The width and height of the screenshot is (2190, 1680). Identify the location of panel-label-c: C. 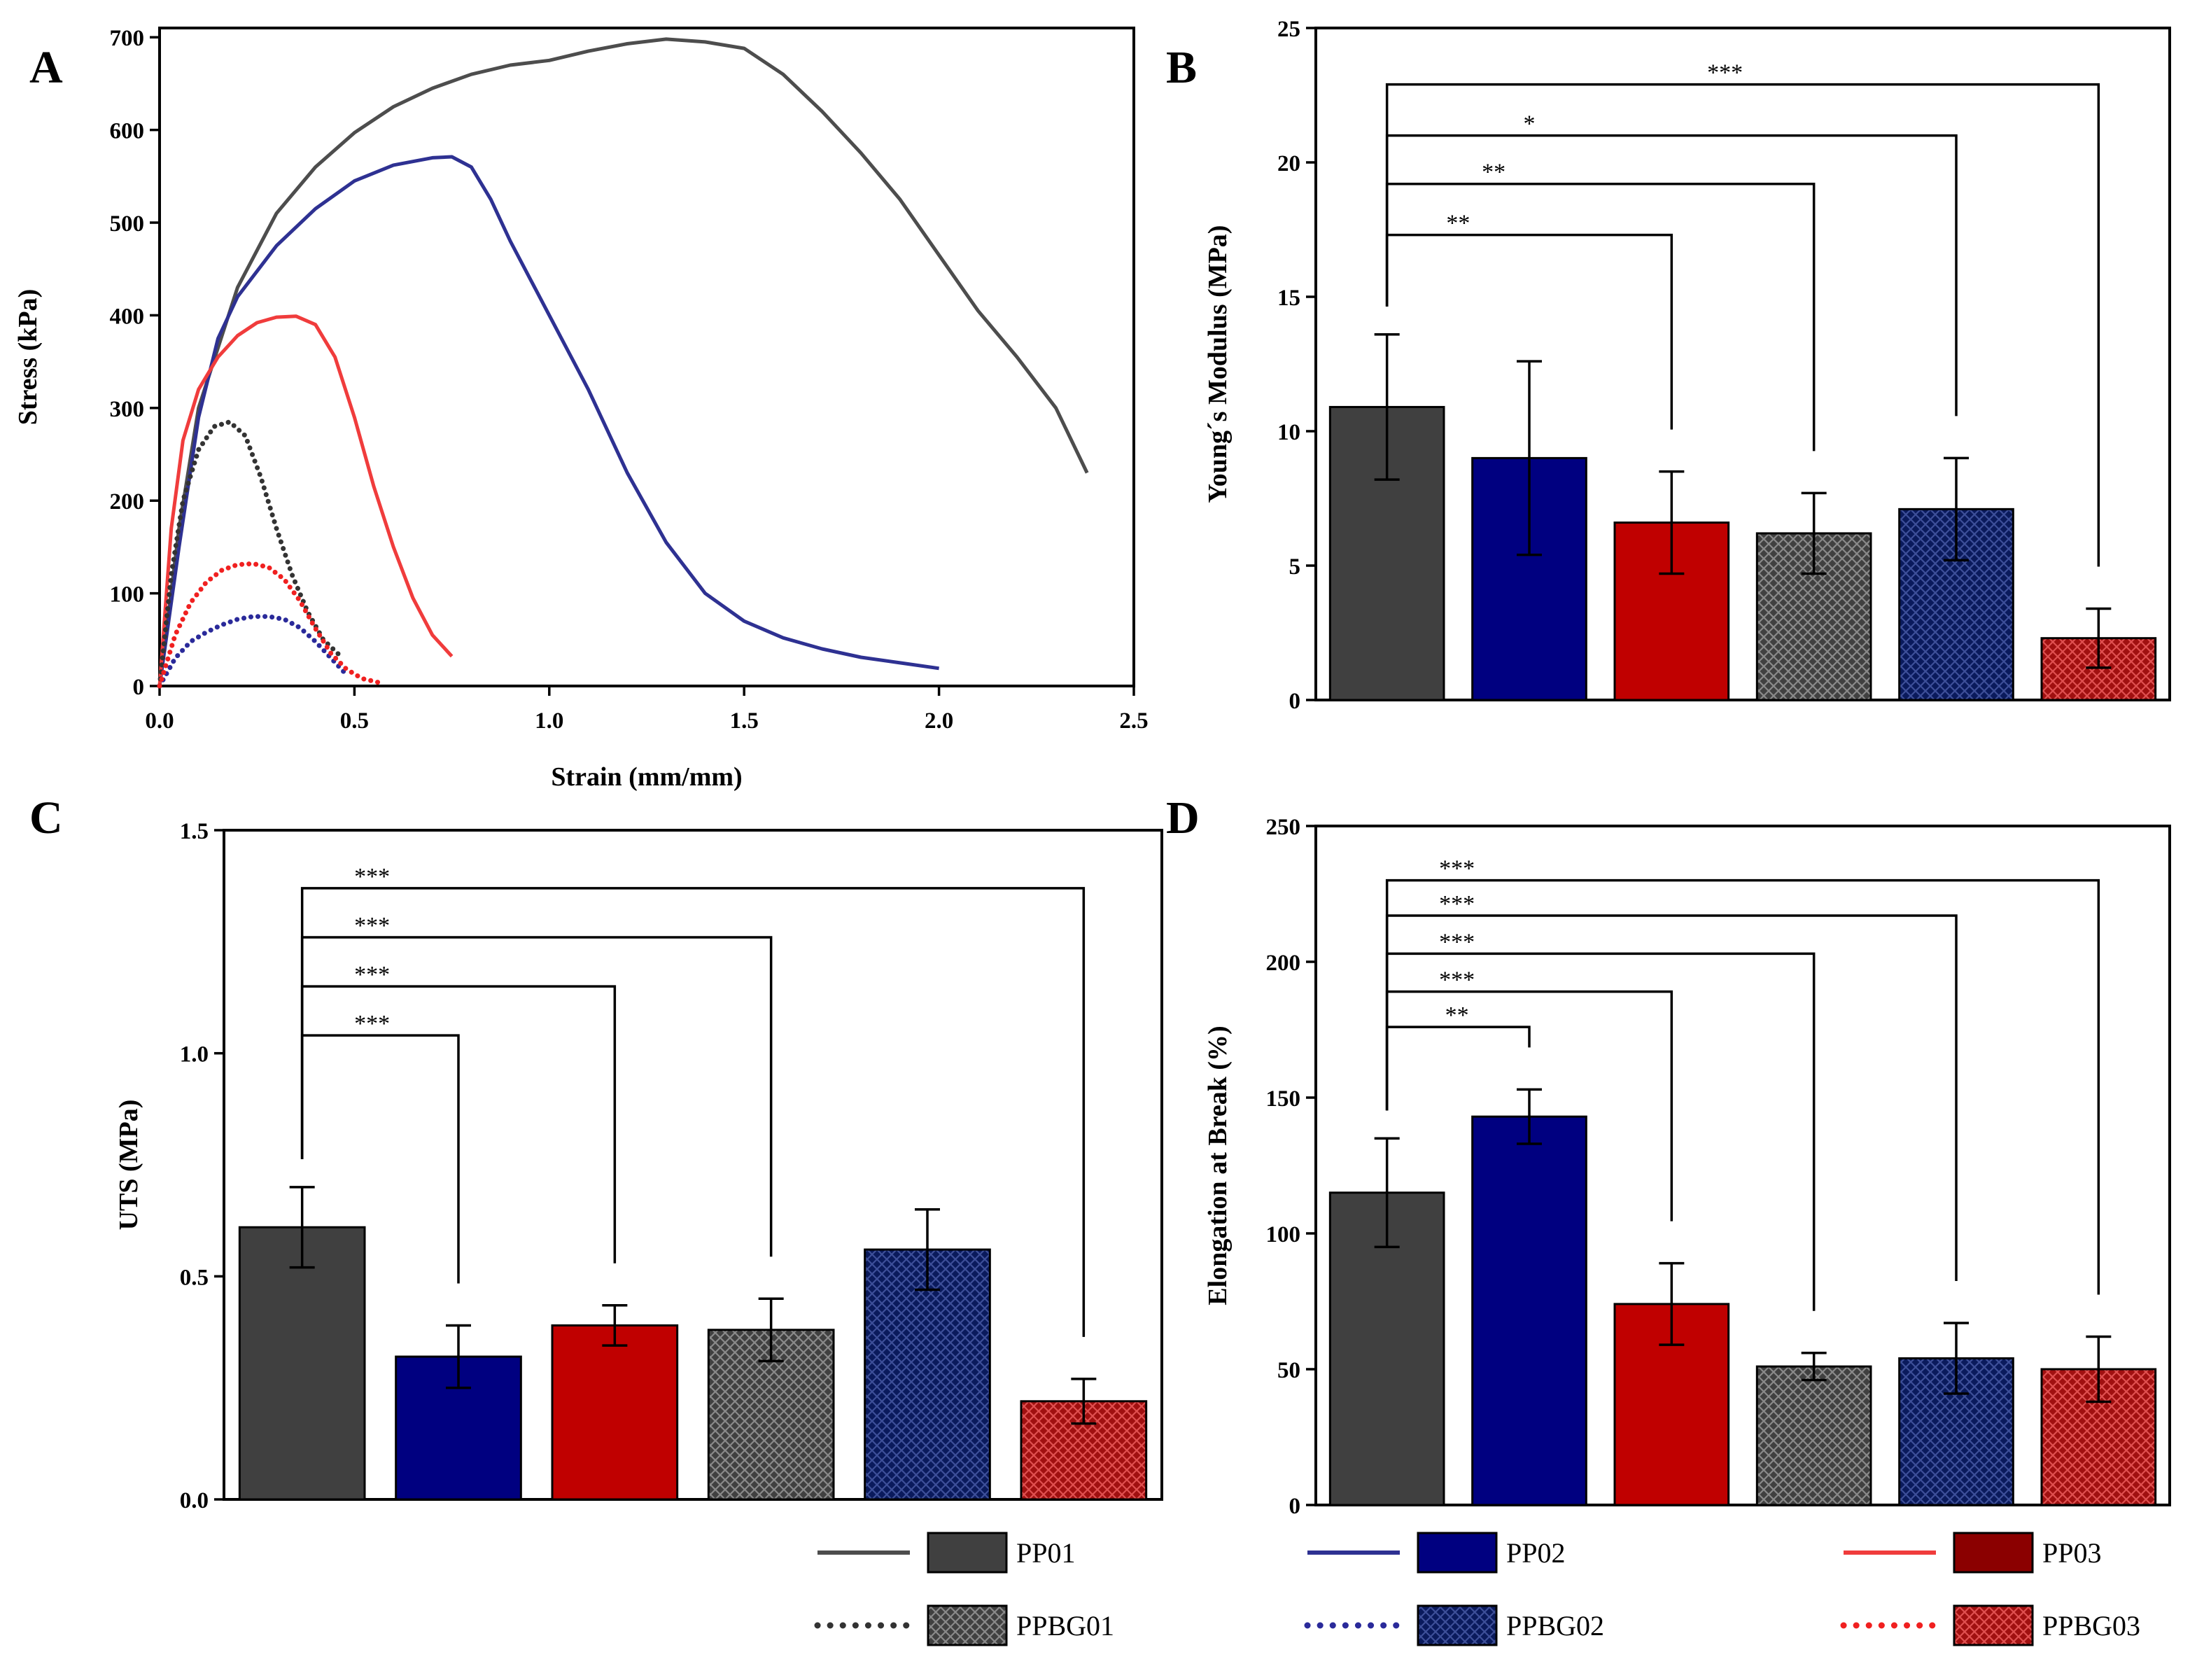
(46, 818).